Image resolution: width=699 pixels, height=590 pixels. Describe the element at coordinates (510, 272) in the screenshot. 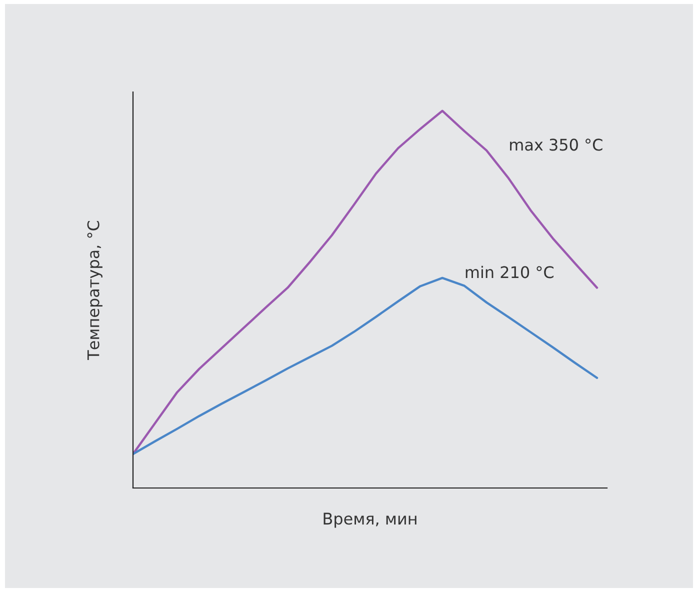

I see `series-label: min 210 °C` at that location.